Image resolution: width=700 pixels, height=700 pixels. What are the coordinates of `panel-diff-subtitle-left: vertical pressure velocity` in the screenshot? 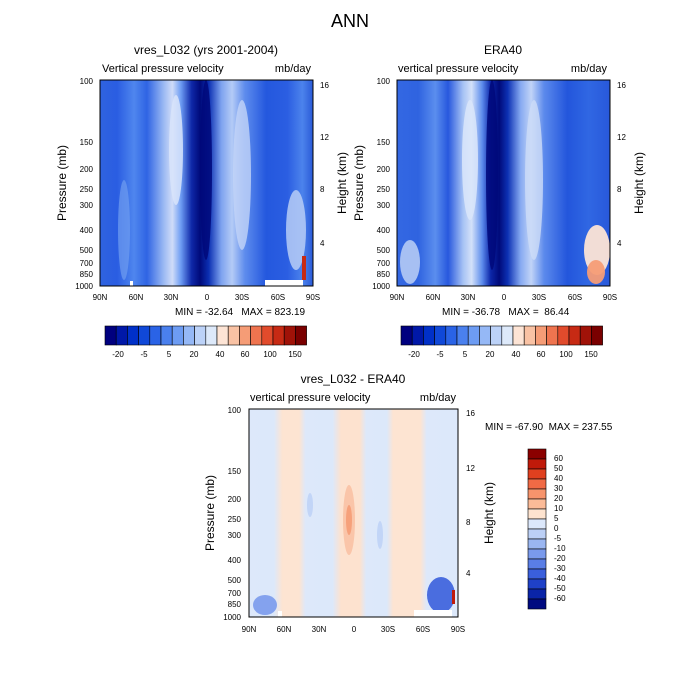 It's located at (310, 398).